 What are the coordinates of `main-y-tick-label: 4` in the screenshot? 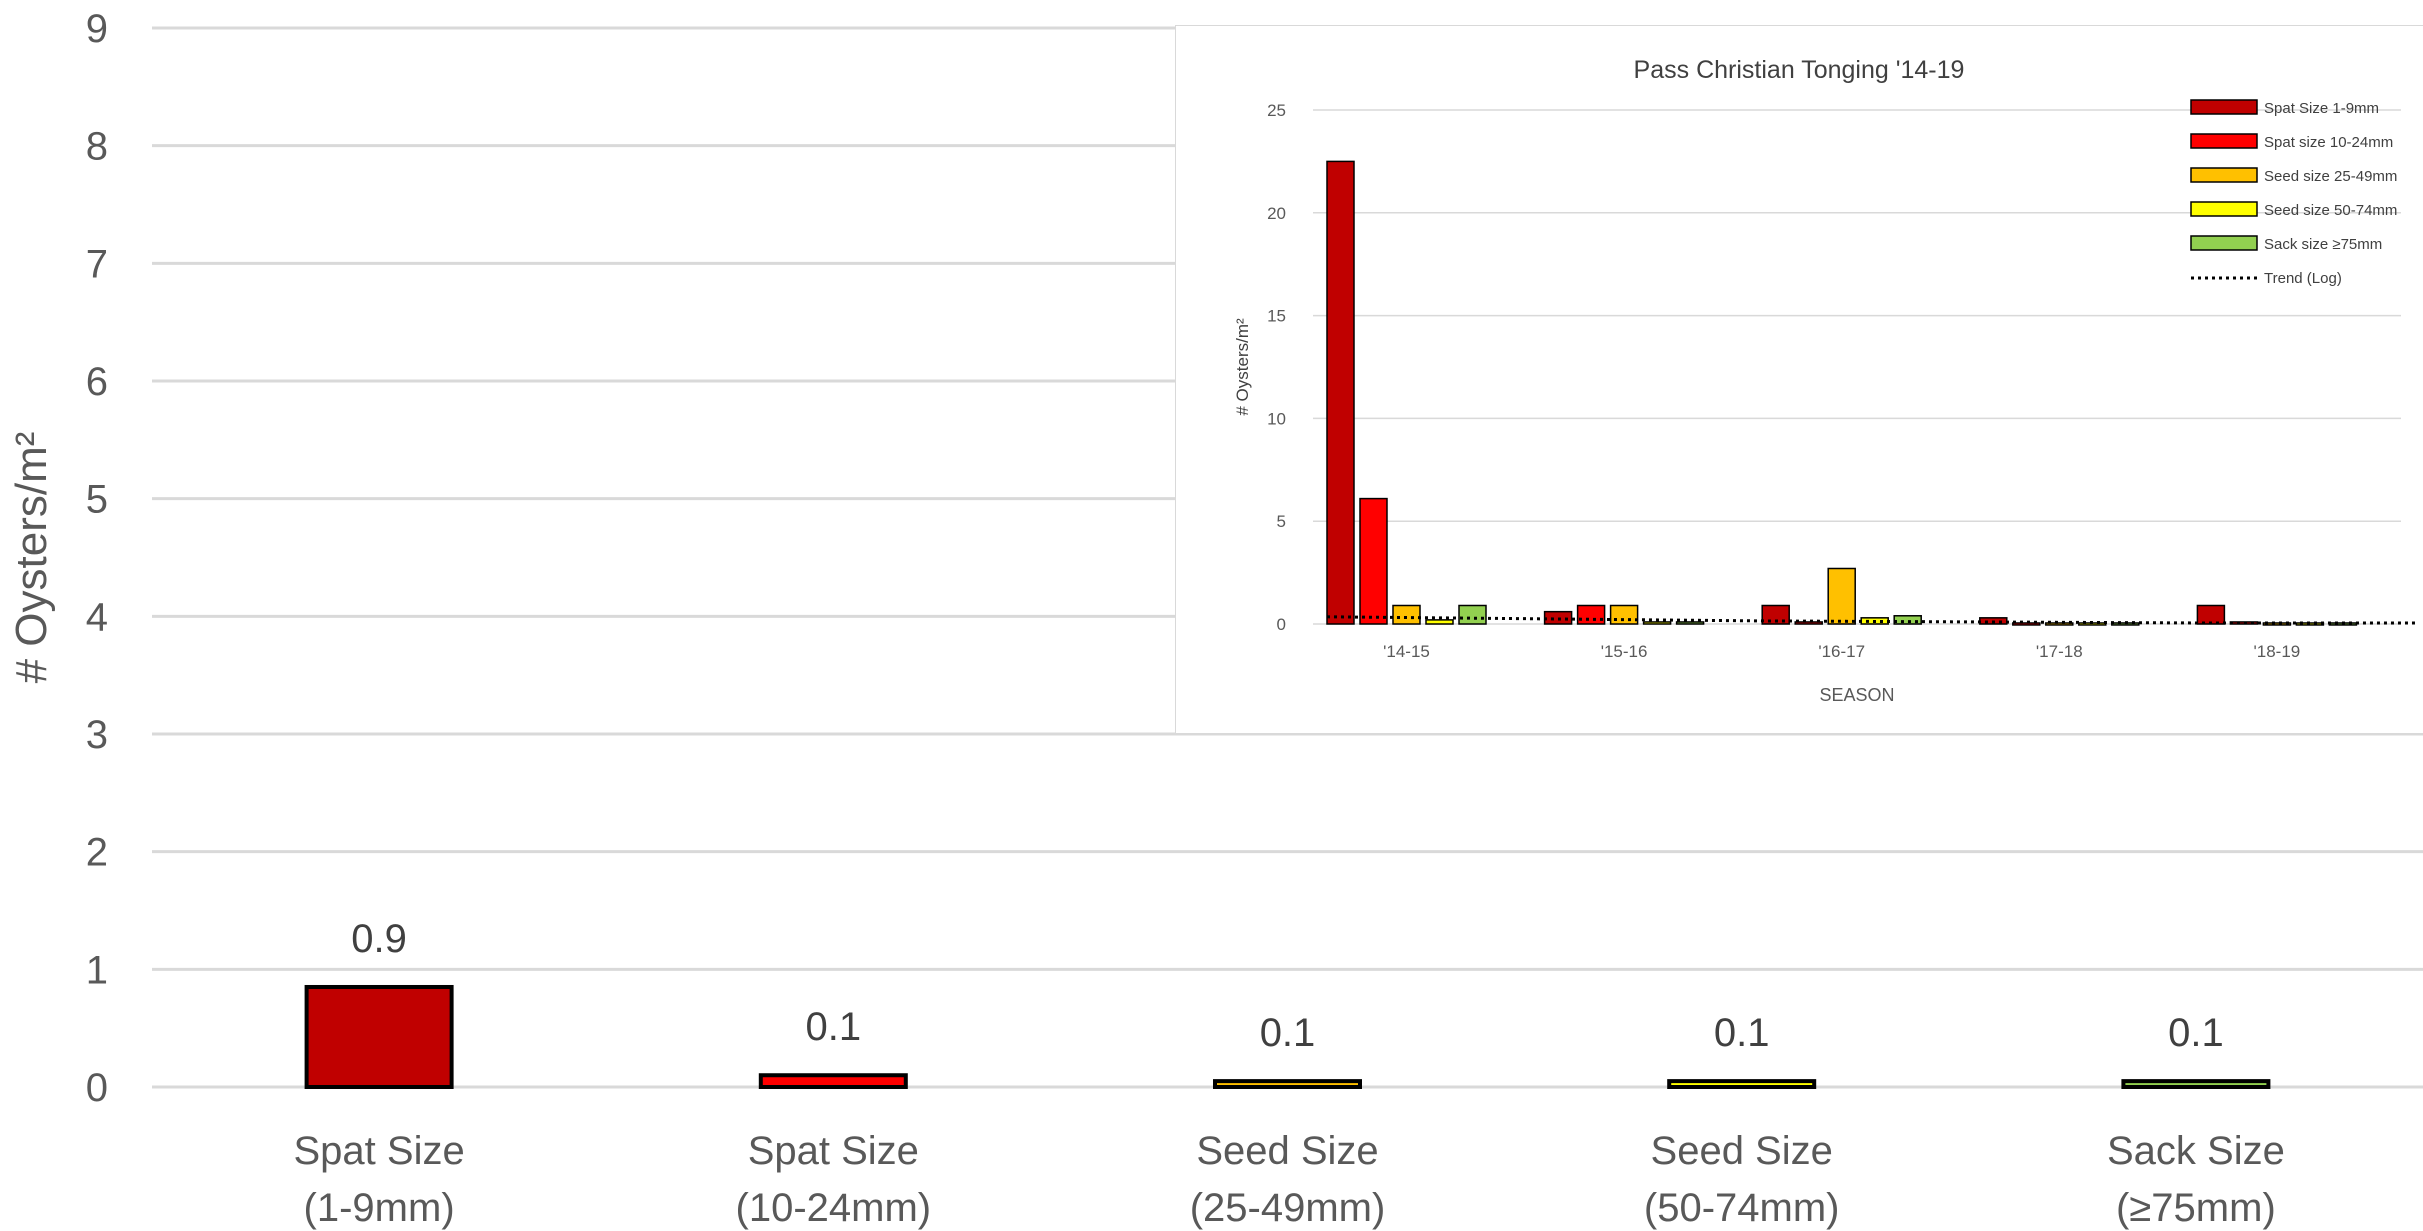 It's located at (97, 617).